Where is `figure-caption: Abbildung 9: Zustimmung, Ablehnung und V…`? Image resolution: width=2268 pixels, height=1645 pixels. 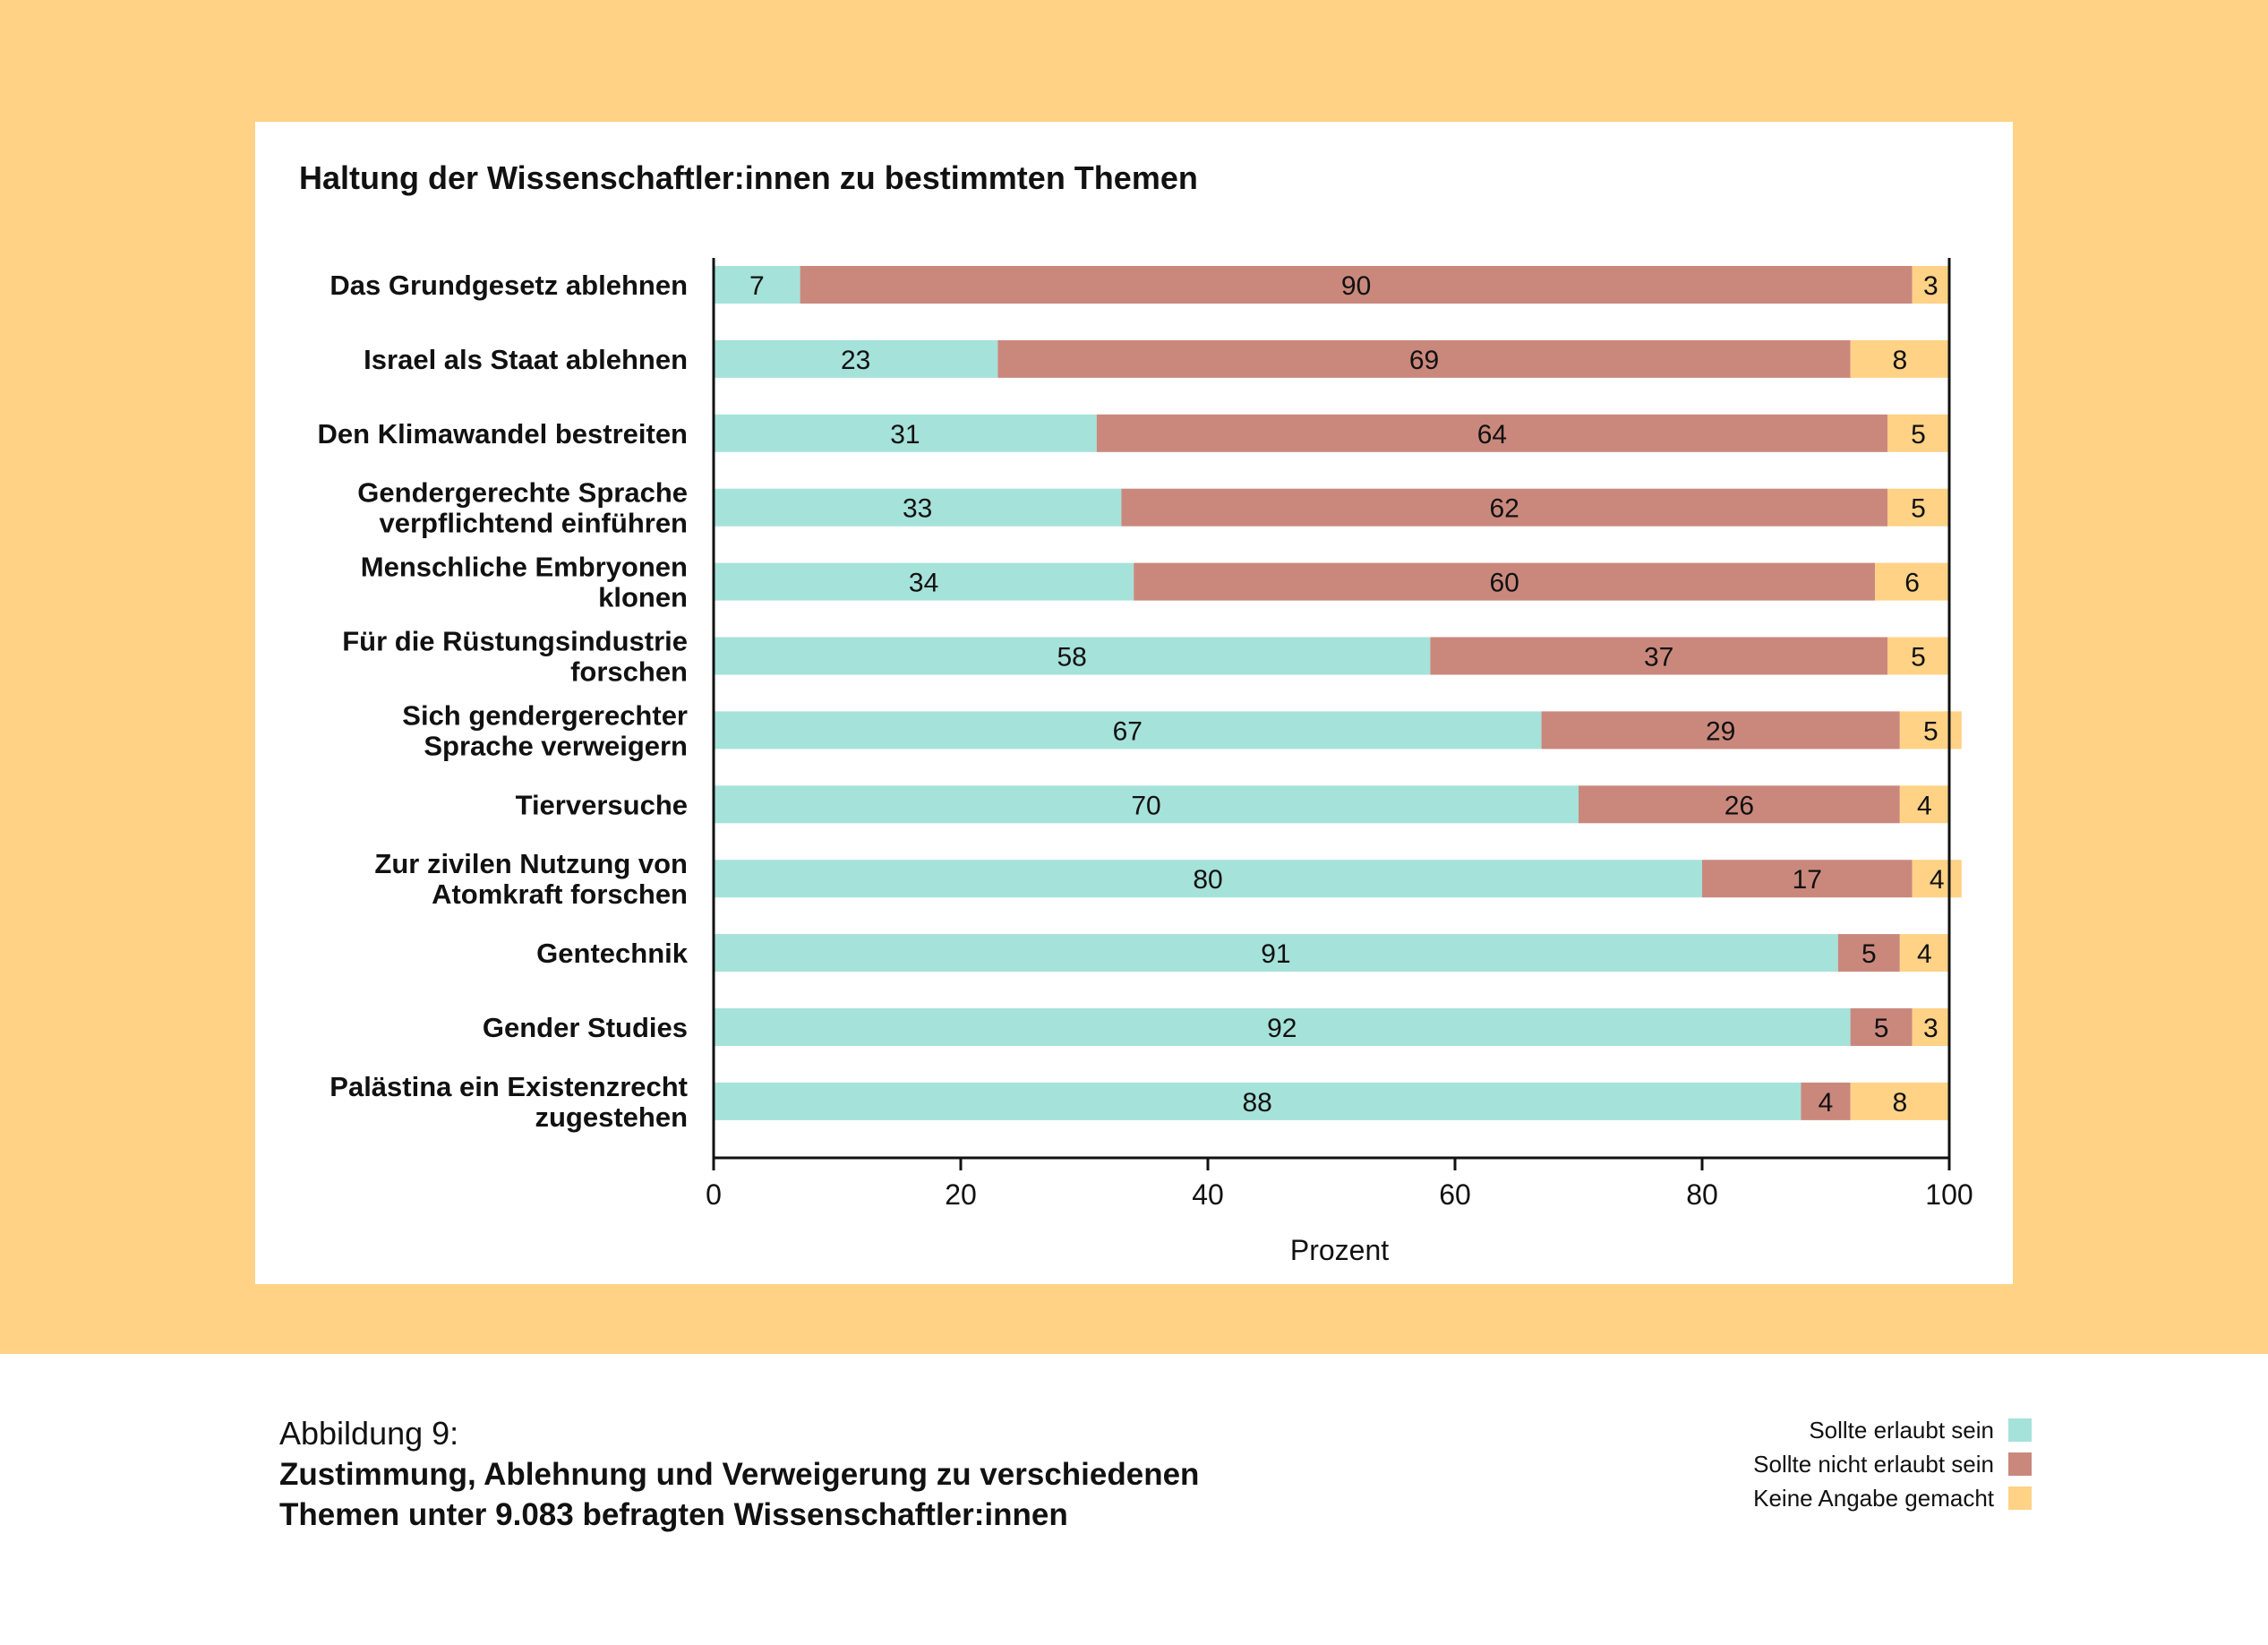
figure-caption: Abbildung 9: Zustimmung, Ablehnung und V… is located at coordinates (739, 1474).